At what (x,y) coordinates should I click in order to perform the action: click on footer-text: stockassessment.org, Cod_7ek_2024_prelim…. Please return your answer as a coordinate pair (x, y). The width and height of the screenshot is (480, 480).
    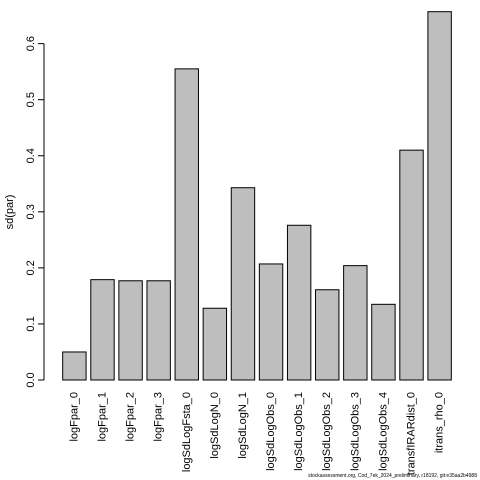
    Looking at the image, I should click on (392, 476).